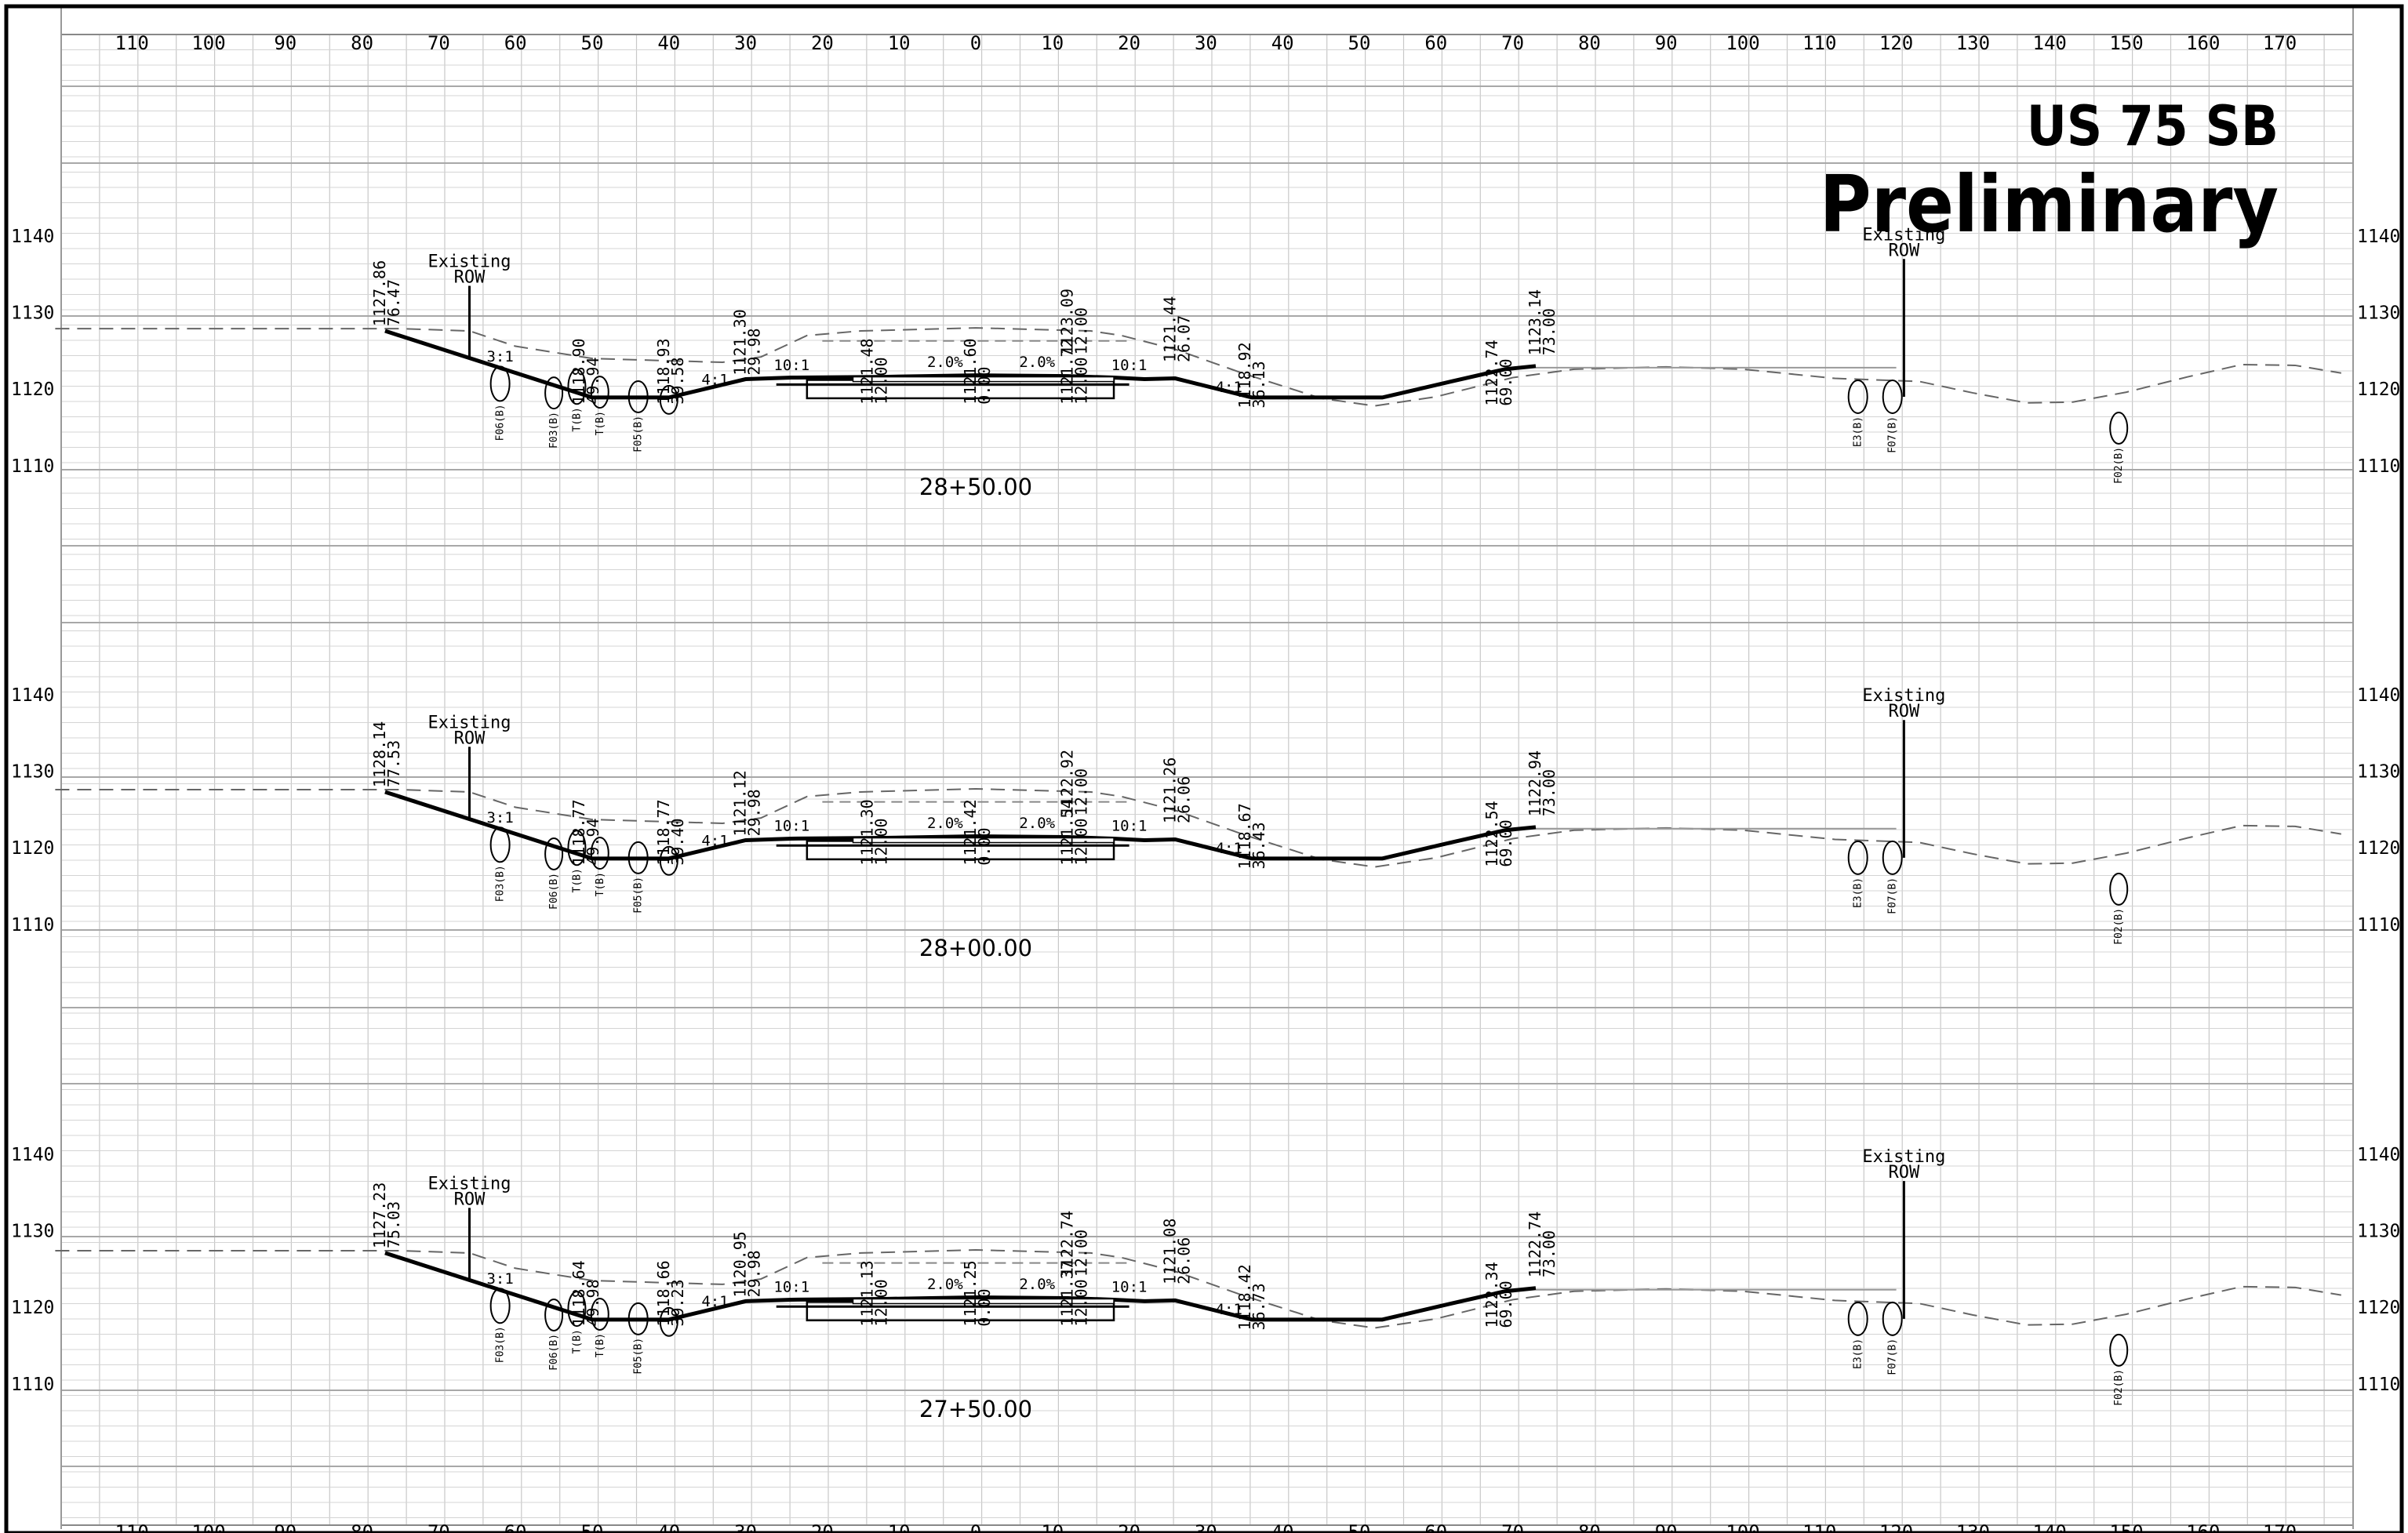 The height and width of the screenshot is (1533, 2408). What do you see at coordinates (2378, 1155) in the screenshot?
I see `elevation-label-right: 1140` at bounding box center [2378, 1155].